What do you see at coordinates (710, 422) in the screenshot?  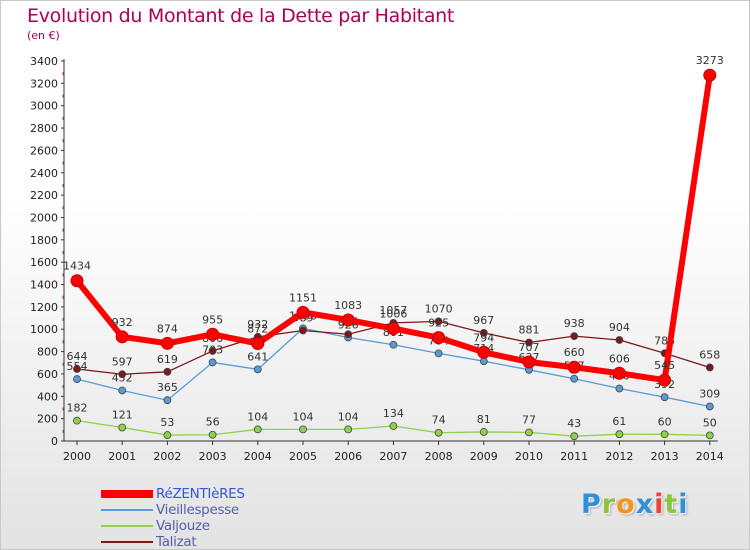 I see `data-label: 50` at bounding box center [710, 422].